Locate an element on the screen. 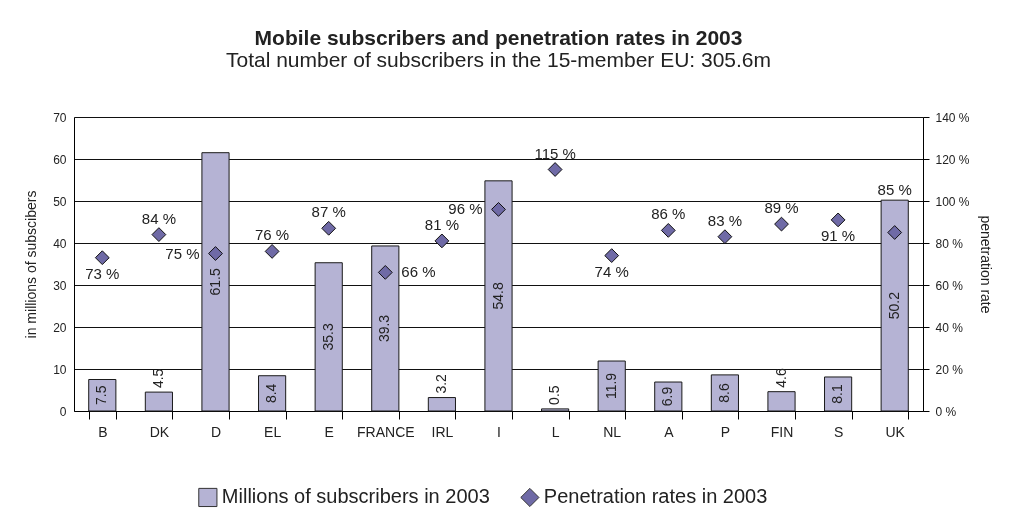  y-tick-label: 20 is located at coordinates (60, 327).